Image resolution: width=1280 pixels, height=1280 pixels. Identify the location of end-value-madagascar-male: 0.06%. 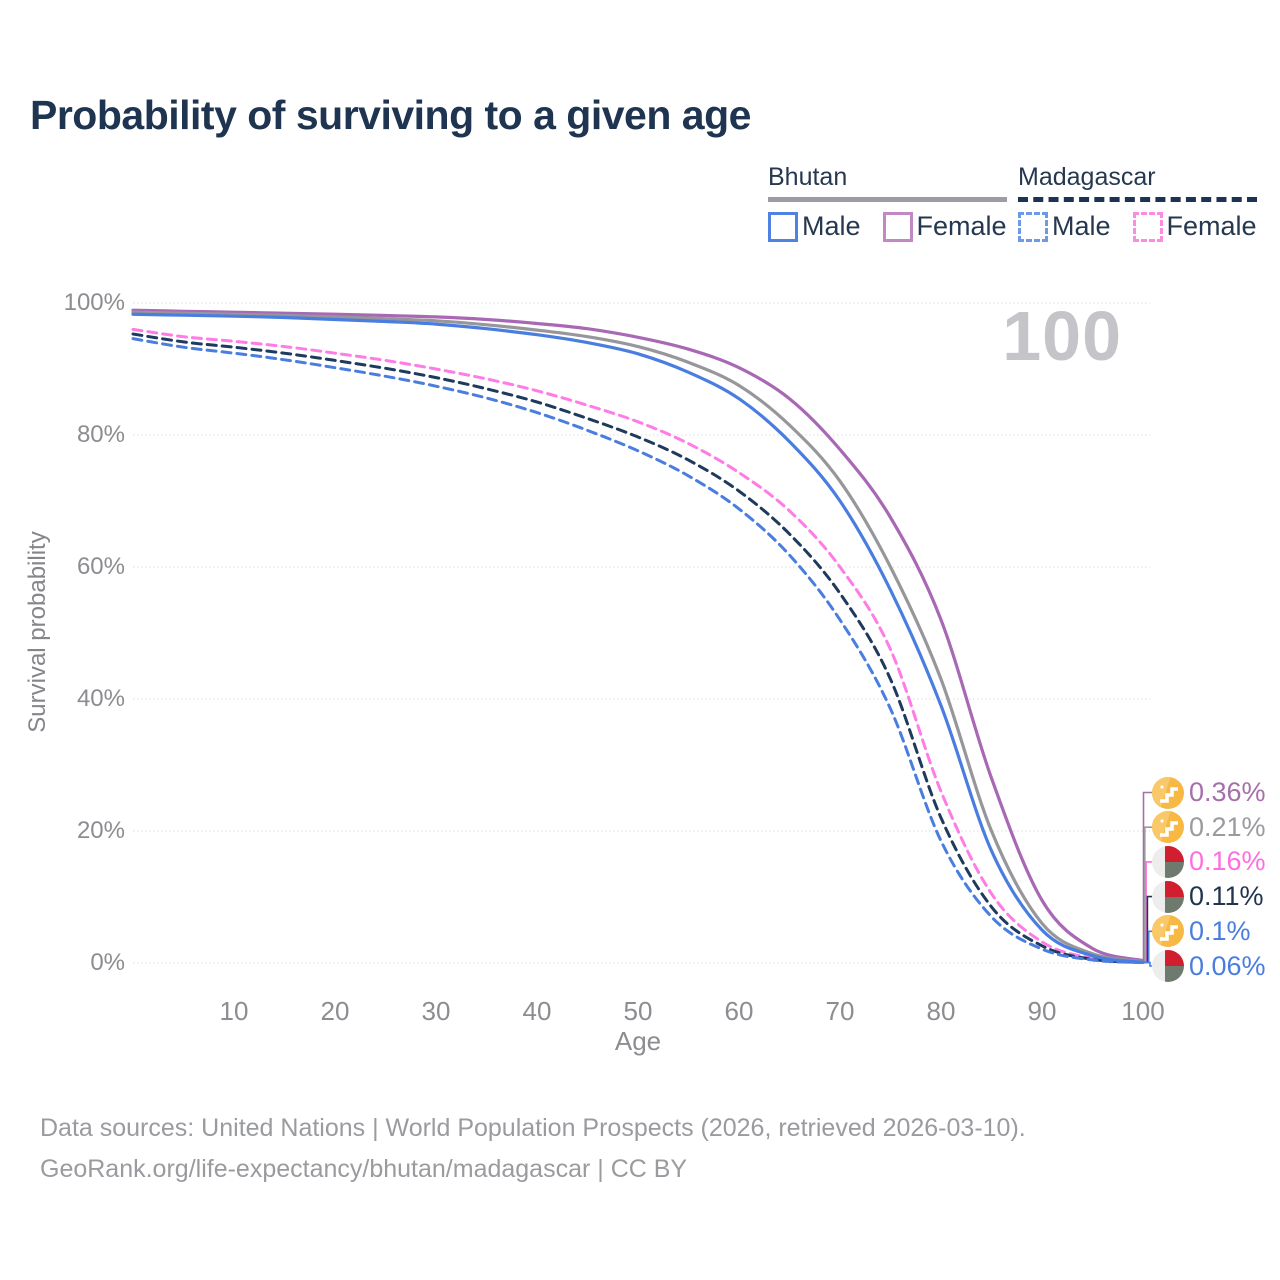
(1227, 965).